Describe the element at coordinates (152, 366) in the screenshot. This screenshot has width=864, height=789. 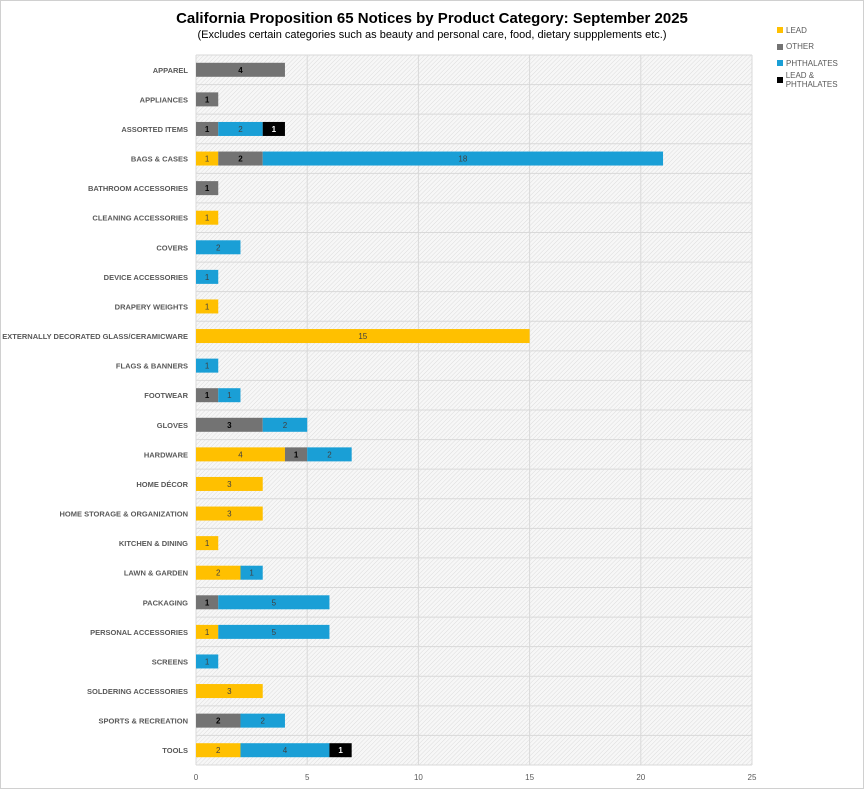
I see `category-label: FLAGS & BANNERS` at that location.